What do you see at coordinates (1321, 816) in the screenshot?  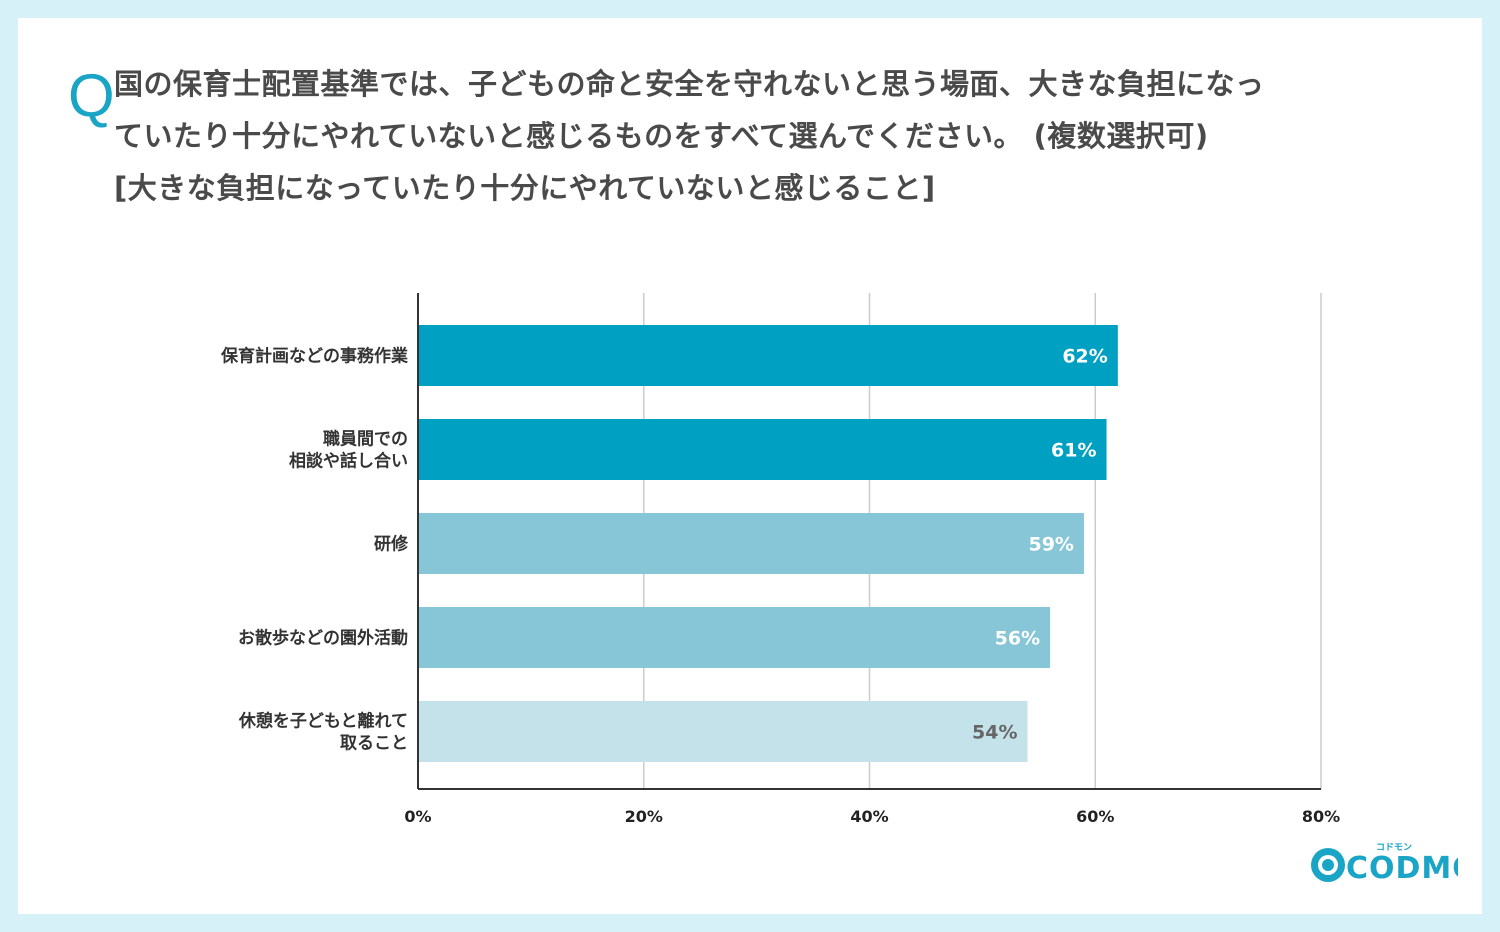 I see `x-tick-label-80: 80%` at bounding box center [1321, 816].